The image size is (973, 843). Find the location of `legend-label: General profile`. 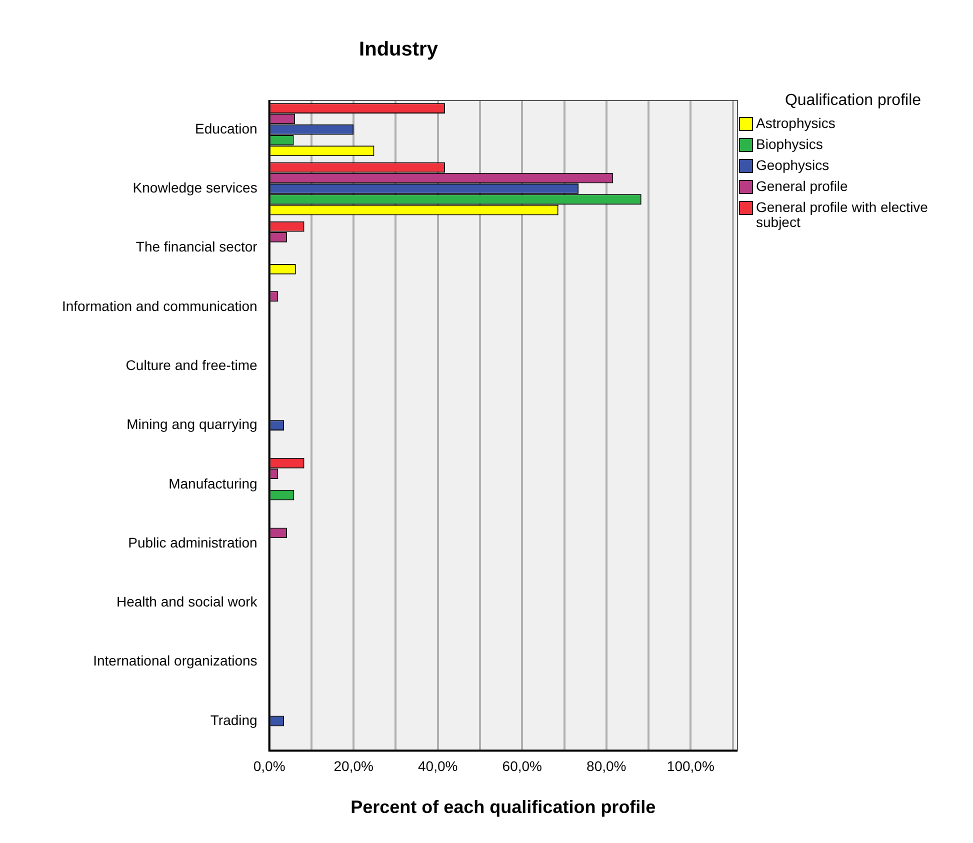

legend-label: General profile is located at coordinates (802, 186).